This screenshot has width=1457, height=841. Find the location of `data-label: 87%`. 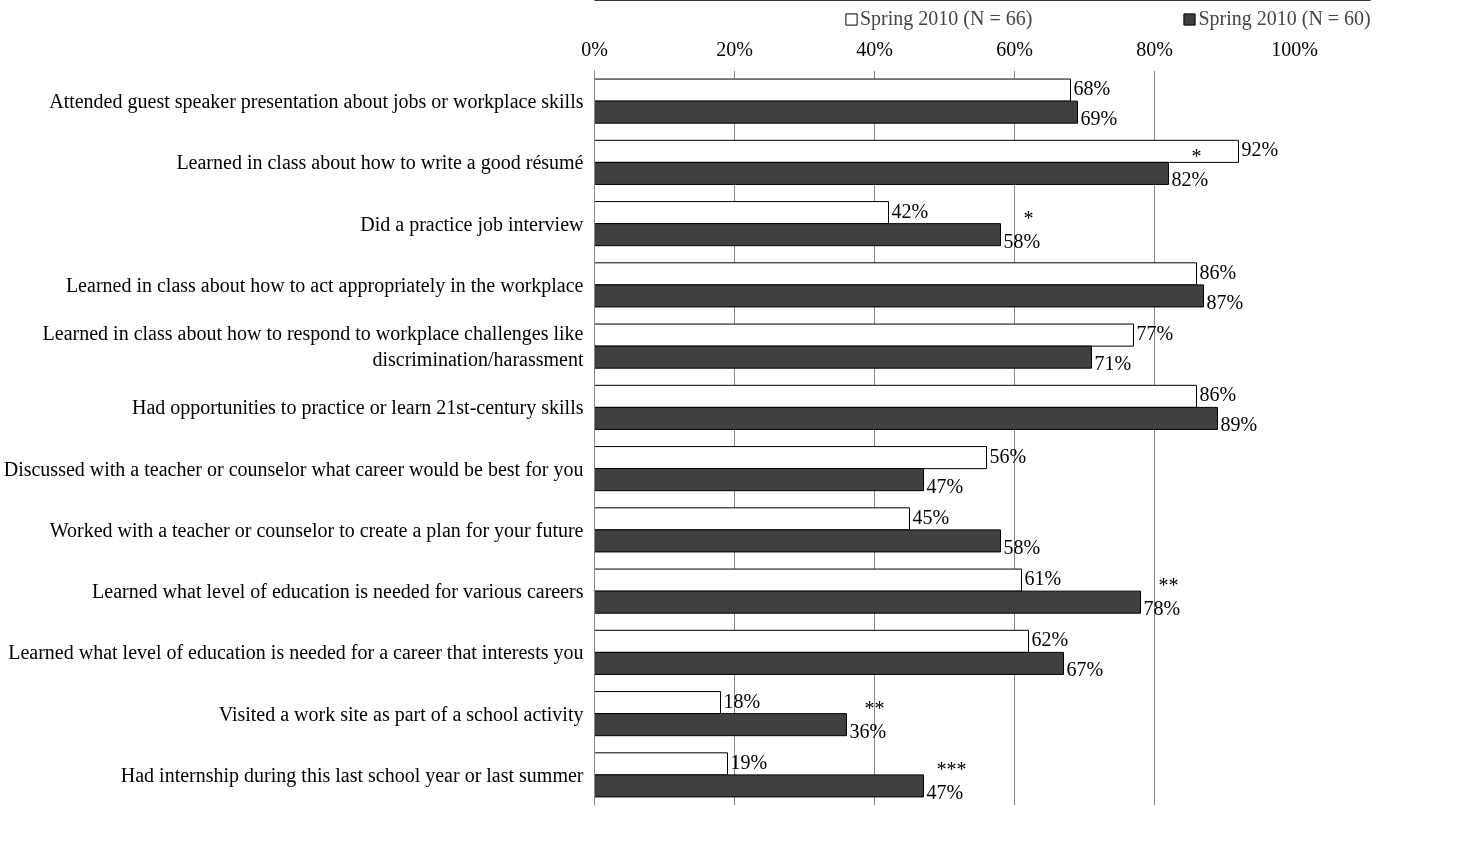

data-label: 87% is located at coordinates (1225, 301).